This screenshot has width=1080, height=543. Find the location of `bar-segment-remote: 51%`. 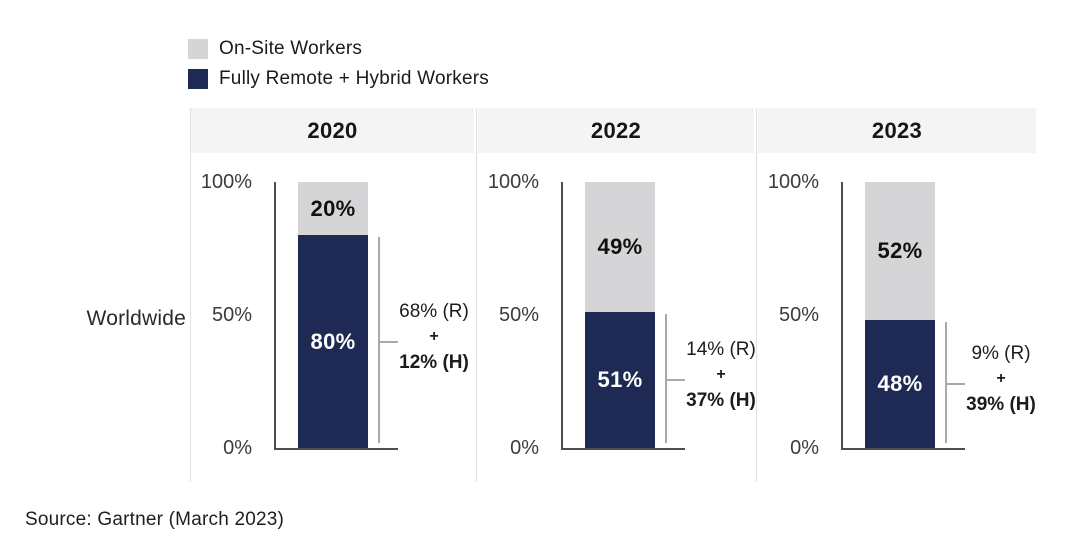

bar-segment-remote: 51% is located at coordinates (620, 380).